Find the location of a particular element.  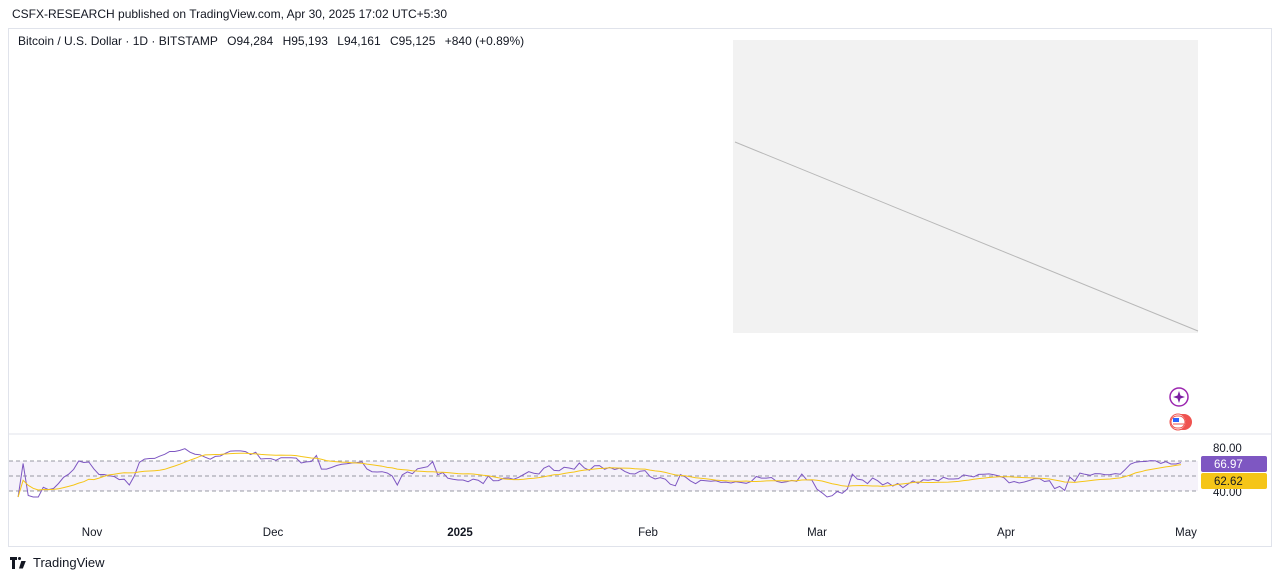

trendline is located at coordinates (966, 236).